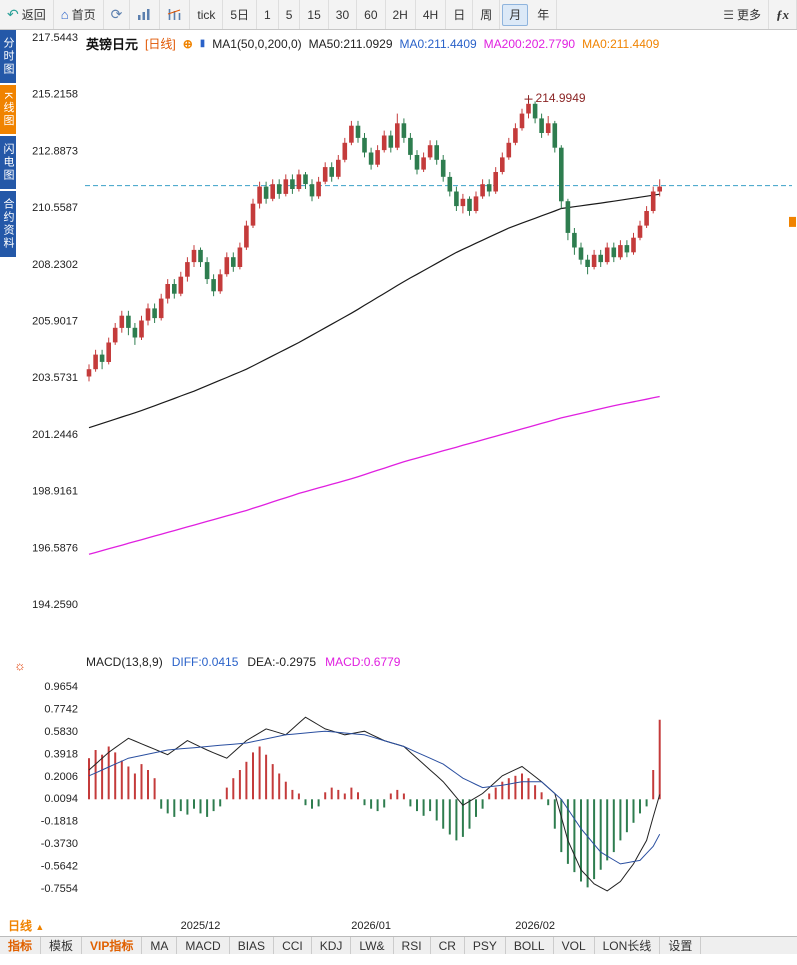 This screenshot has width=797, height=965. I want to click on ma-legend-icon: ▮, so click(202, 43).